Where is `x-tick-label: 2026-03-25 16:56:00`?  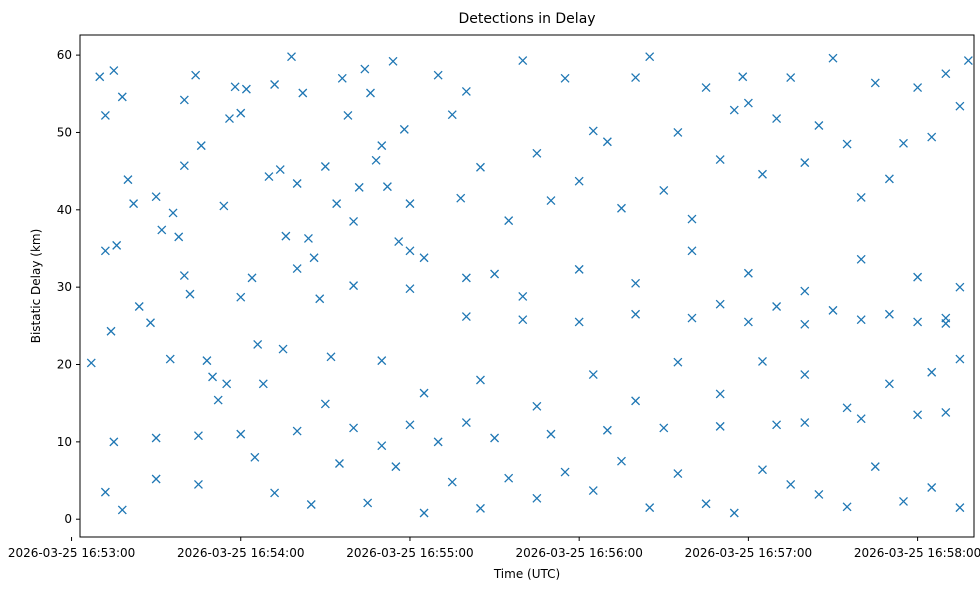 x-tick-label: 2026-03-25 16:56:00 is located at coordinates (578, 553).